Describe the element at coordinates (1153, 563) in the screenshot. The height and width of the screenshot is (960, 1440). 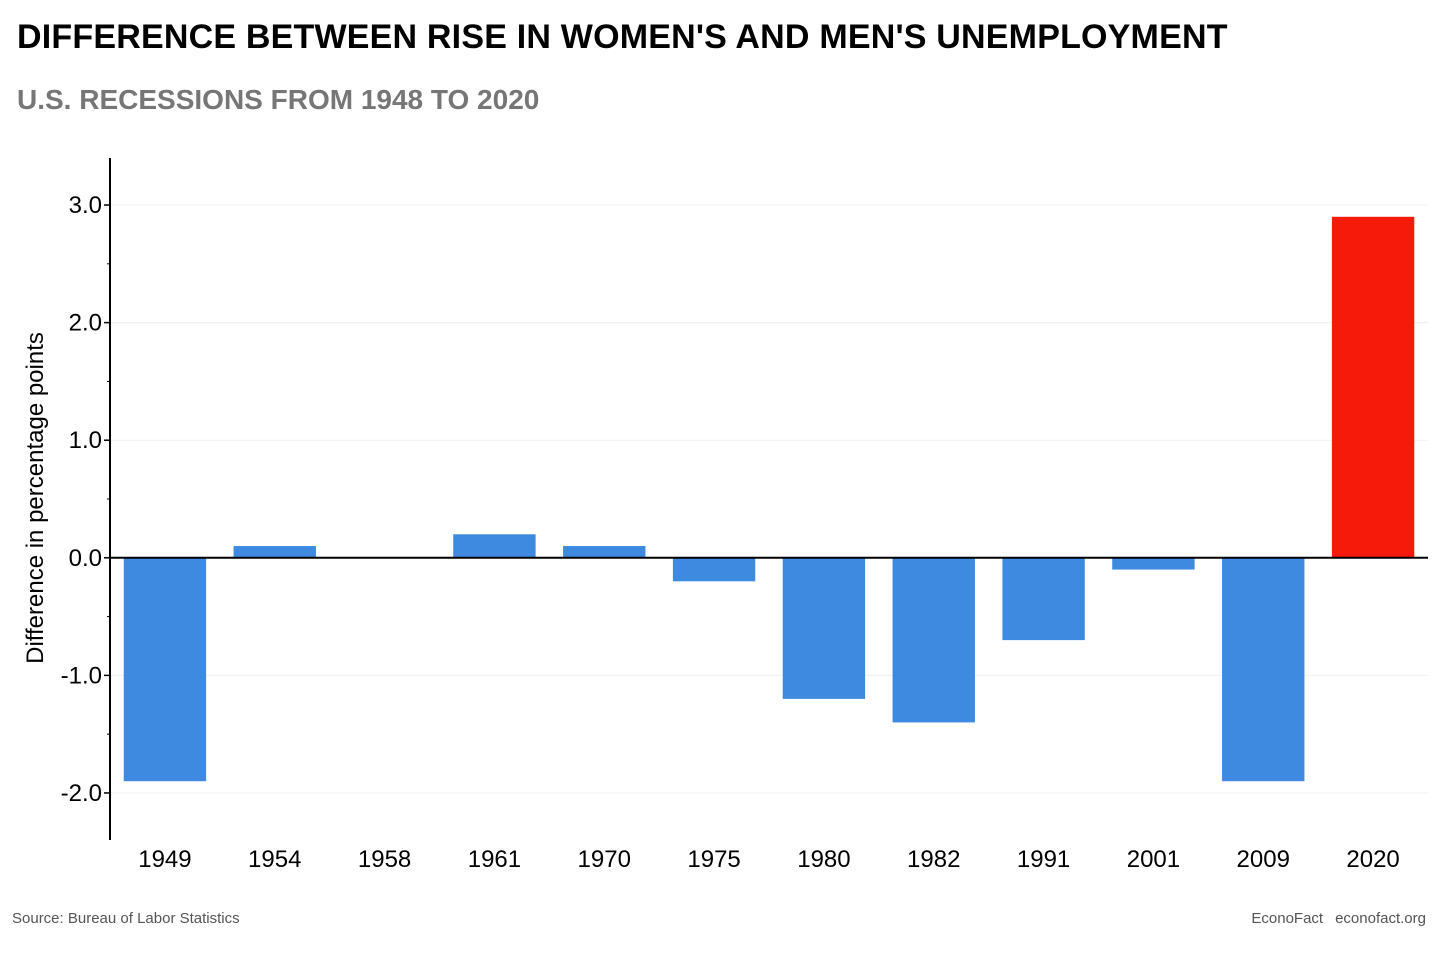
I see `bar-2001` at that location.